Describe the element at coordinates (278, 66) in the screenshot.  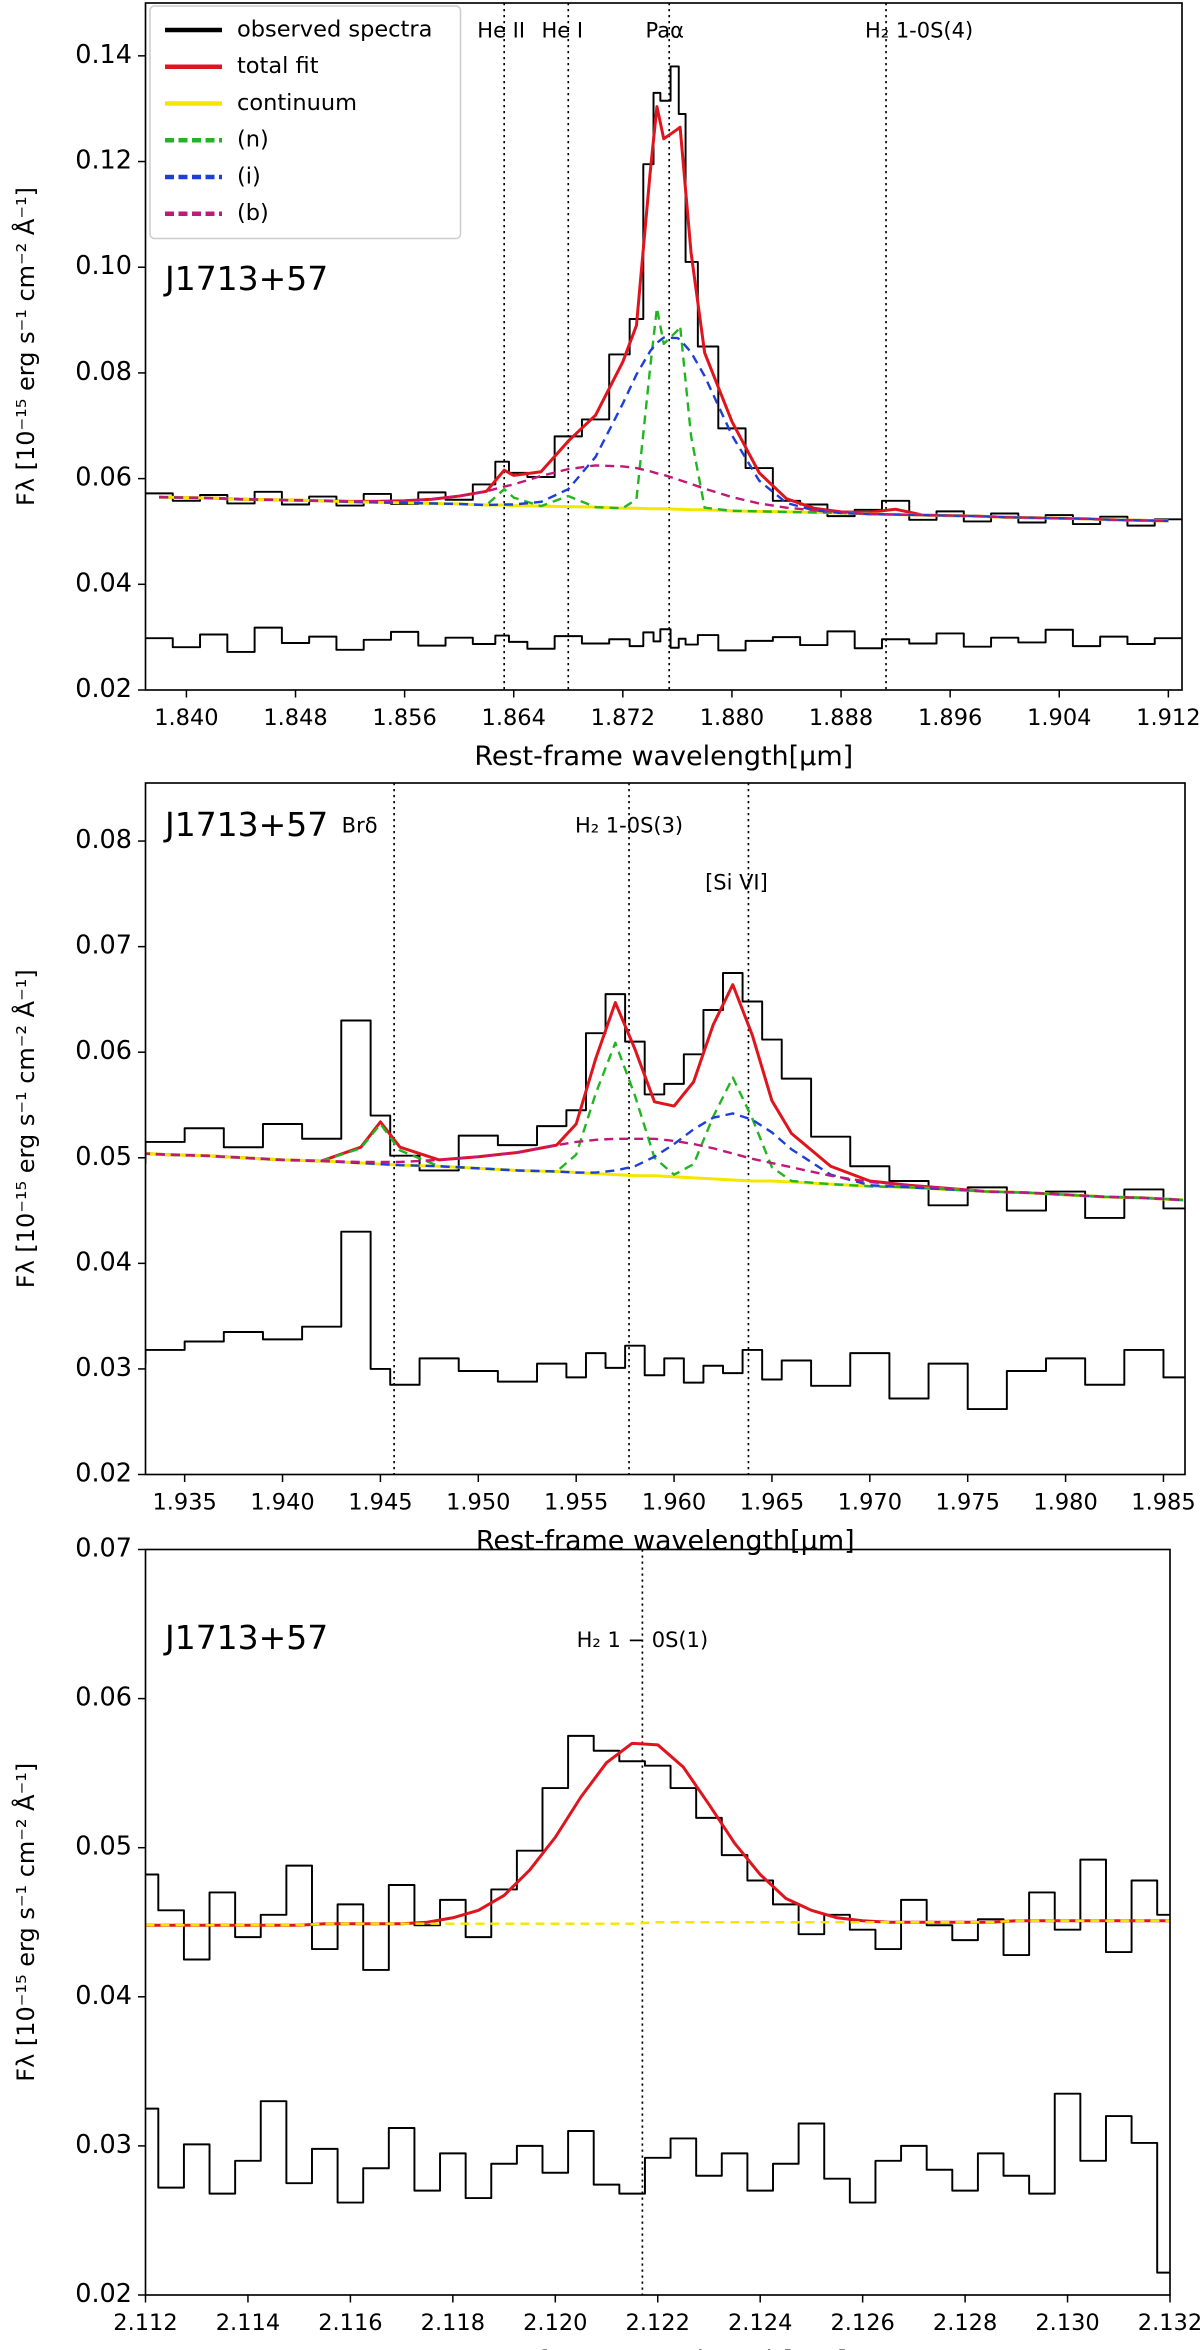
I see `legend-label: total fit` at that location.